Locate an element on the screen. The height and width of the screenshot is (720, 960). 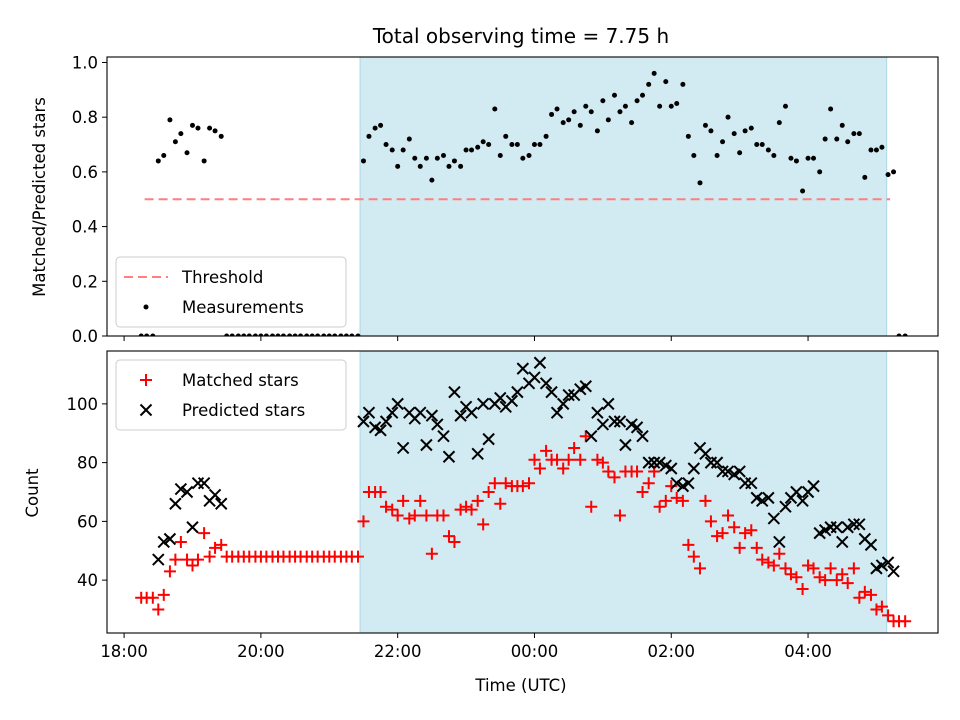
x-tick-label: 22:00 is located at coordinates (398, 651).